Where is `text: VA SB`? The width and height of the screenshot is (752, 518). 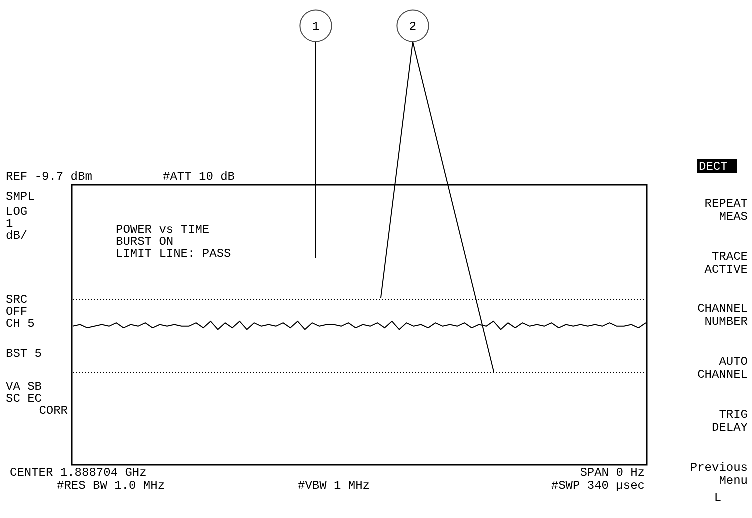 text: VA SB is located at coordinates (24, 387).